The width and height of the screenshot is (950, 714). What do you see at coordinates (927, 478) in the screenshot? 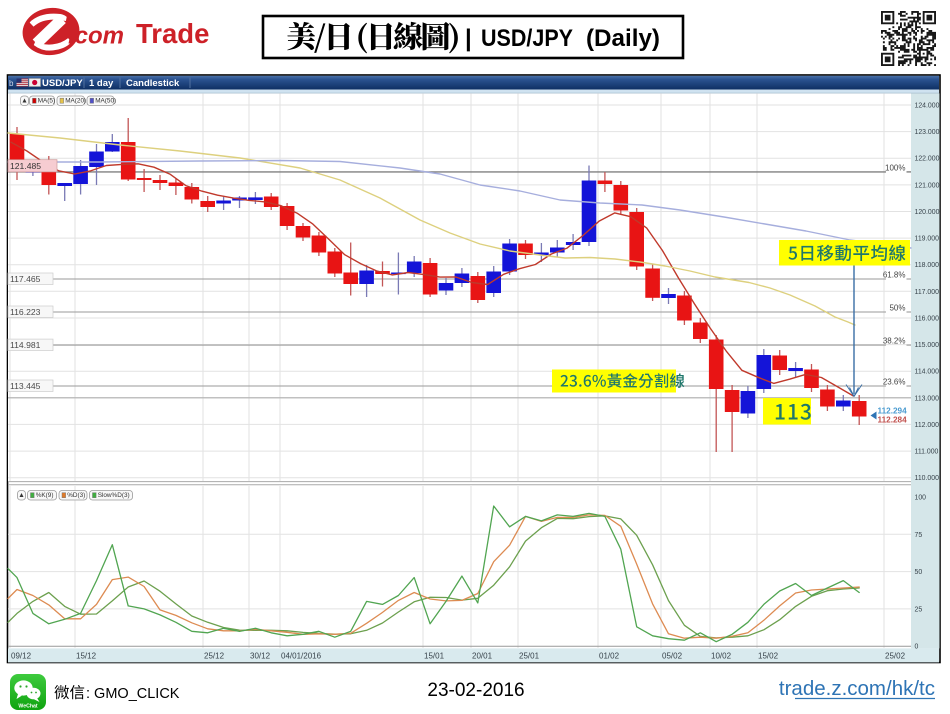
I see `svg-text: 110.000` at bounding box center [927, 478].